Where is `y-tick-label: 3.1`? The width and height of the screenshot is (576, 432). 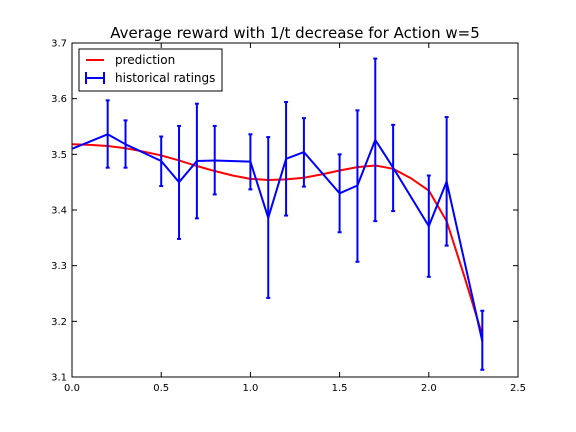
y-tick-label: 3.1 is located at coordinates (59, 378).